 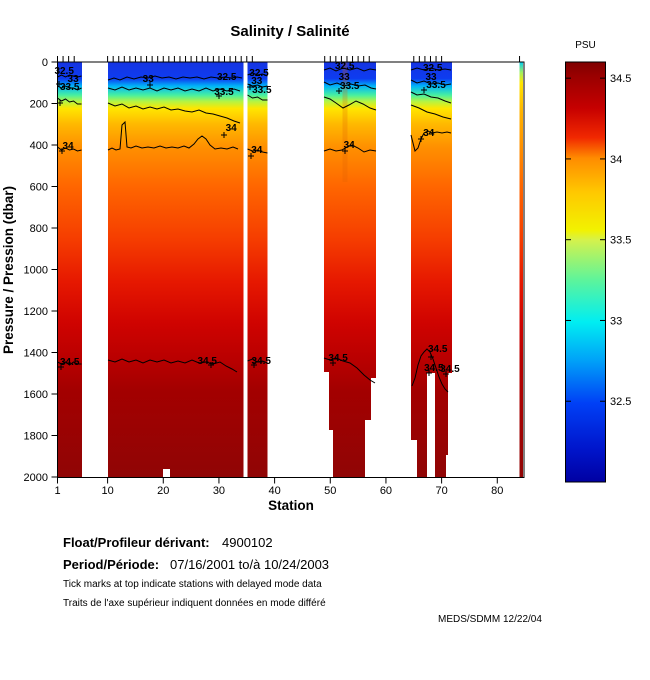 I want to click on x-axis-ticks: 1 10 20 30 40 50 60 70 80, so click(x=278, y=487).